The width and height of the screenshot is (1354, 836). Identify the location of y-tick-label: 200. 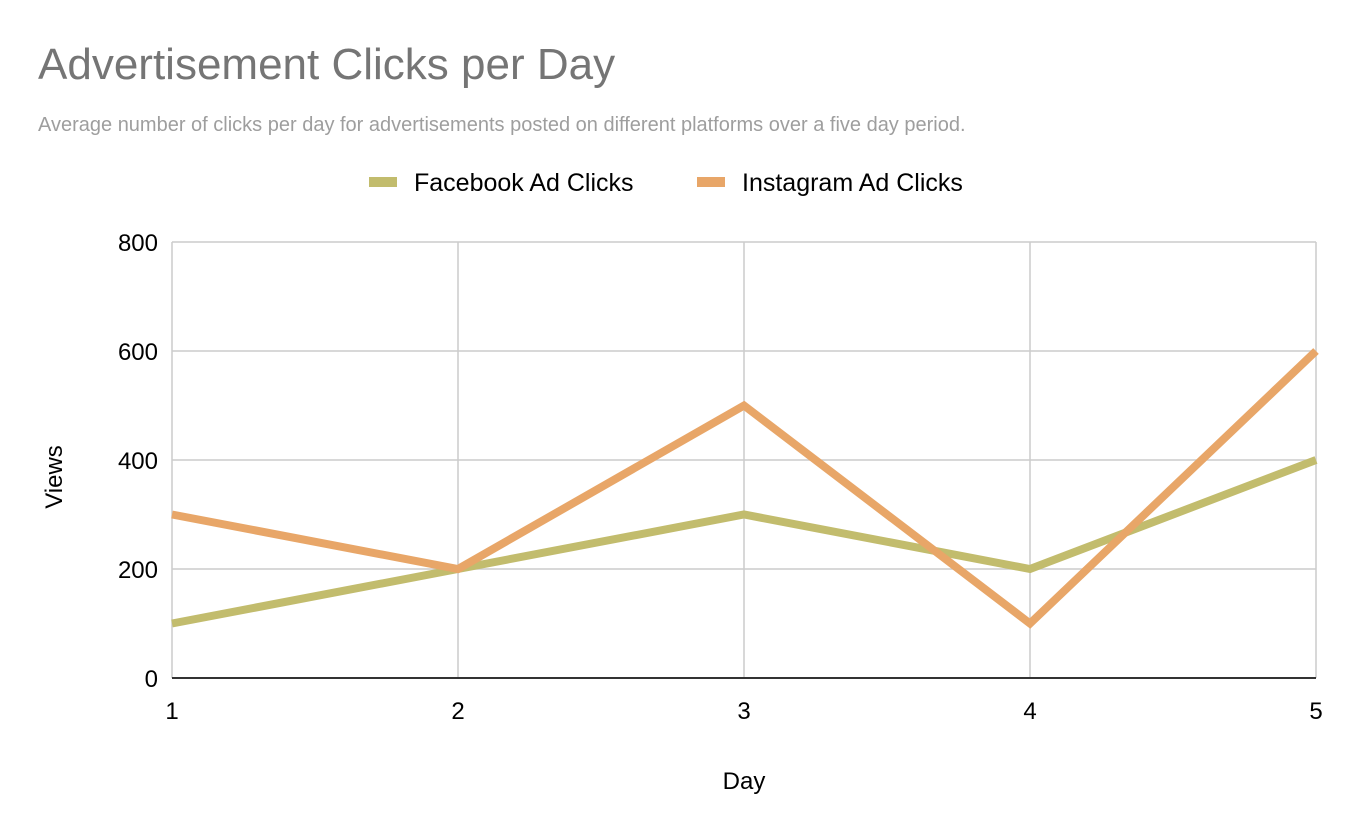
(138, 570).